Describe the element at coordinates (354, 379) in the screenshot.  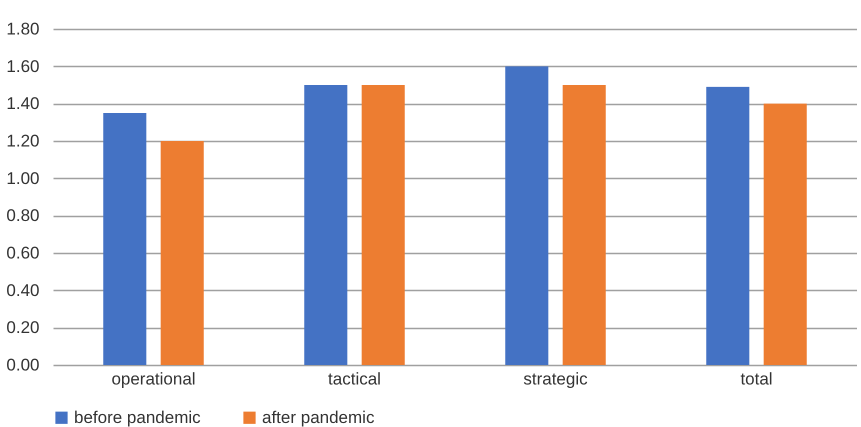
I see `x-tick-label: tactical` at that location.